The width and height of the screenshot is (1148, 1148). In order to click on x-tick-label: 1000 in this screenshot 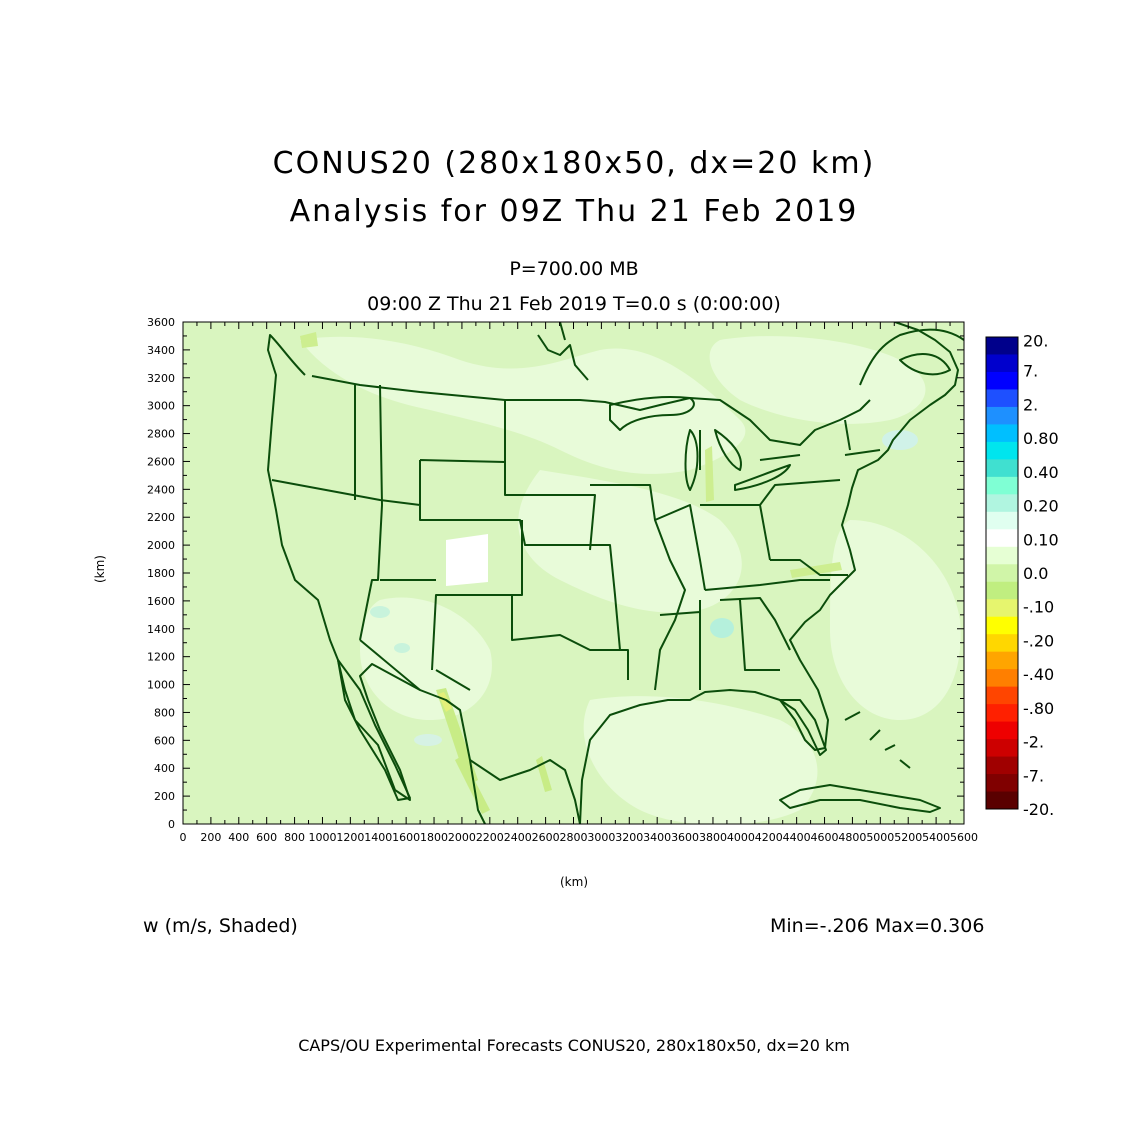, I will do `click(322, 837)`.